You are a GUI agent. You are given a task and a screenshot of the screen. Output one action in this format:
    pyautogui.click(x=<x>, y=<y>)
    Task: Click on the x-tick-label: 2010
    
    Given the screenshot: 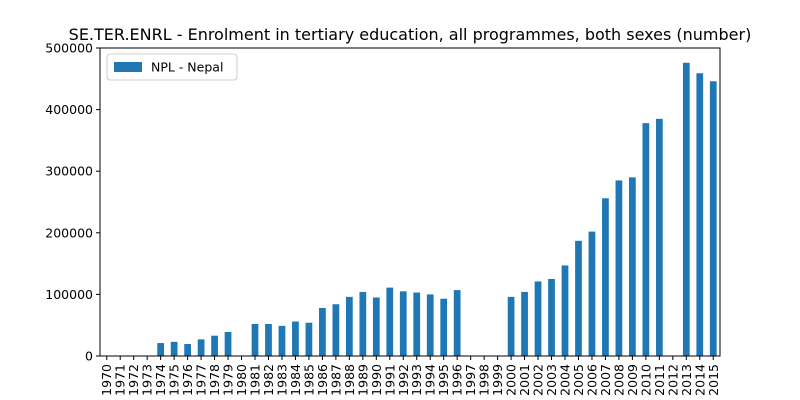 What is the action you would take?
    pyautogui.click(x=645, y=380)
    